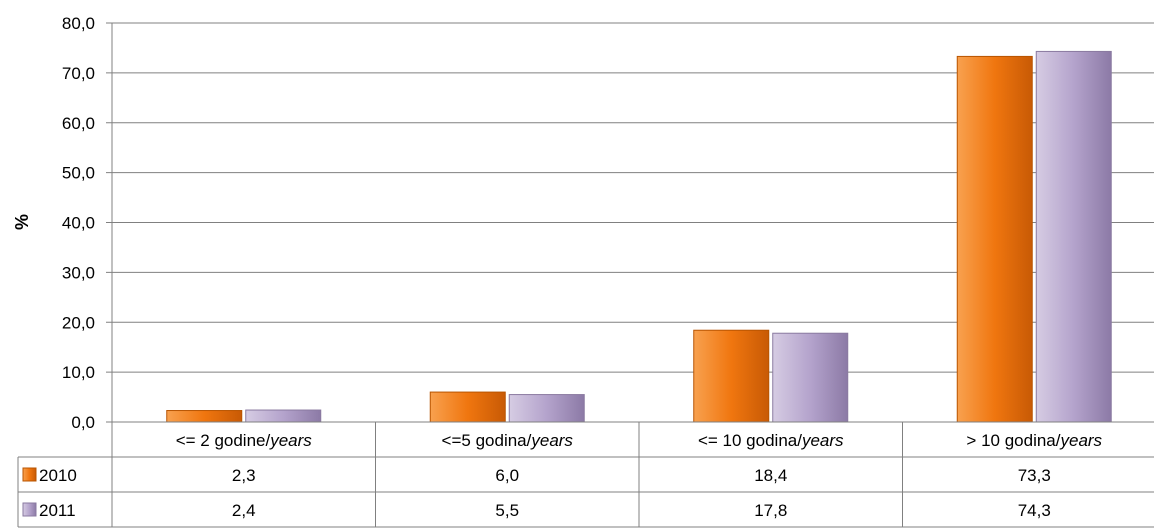 This screenshot has height=530, width=1154. Describe the element at coordinates (29, 509) in the screenshot. I see `legend-swatch-2011` at that location.